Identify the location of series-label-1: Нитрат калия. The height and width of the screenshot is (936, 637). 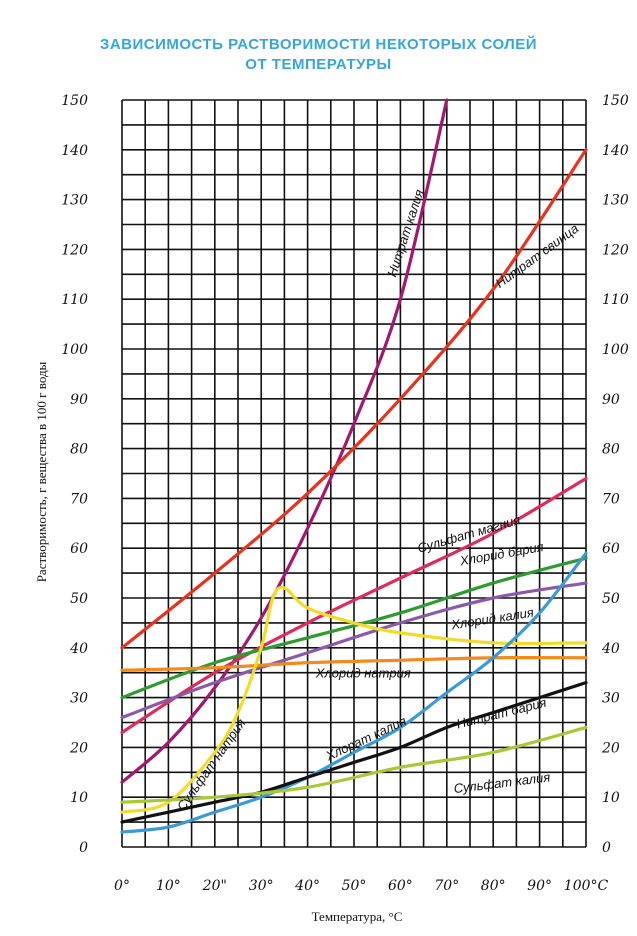
(405, 232).